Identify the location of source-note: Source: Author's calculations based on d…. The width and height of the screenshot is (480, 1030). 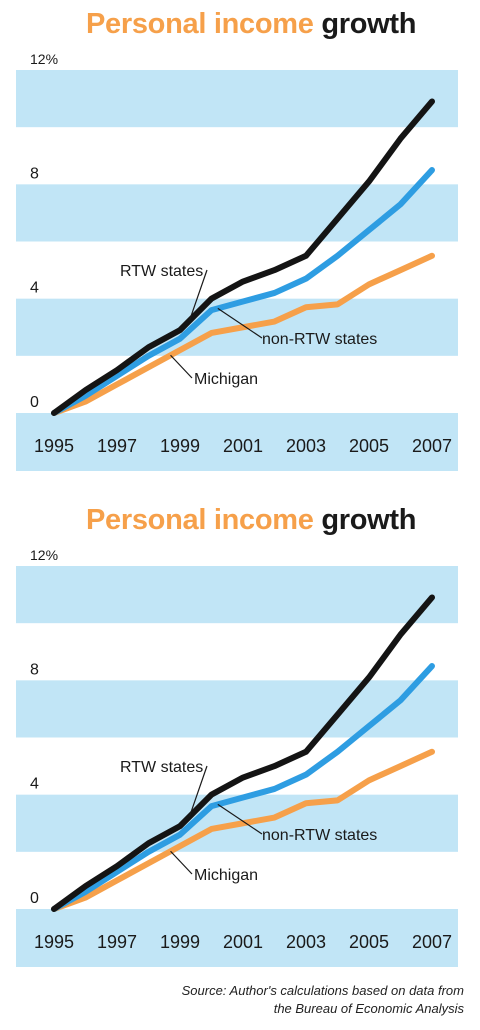
(323, 1000).